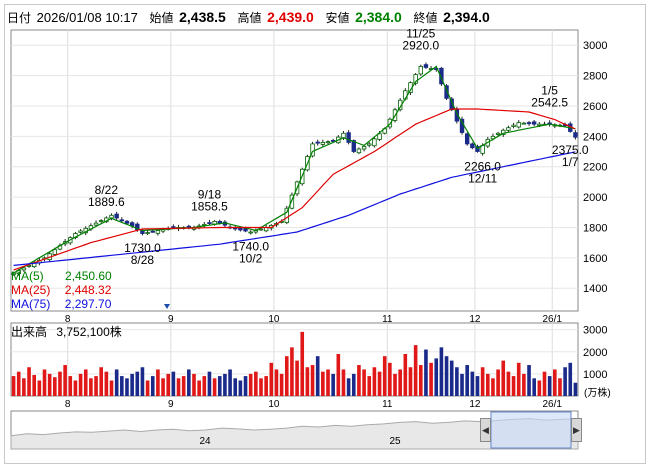 The image size is (653, 470). Describe the element at coordinates (88, 290) in the screenshot. I see `ma25-value: 2,448.32` at that location.